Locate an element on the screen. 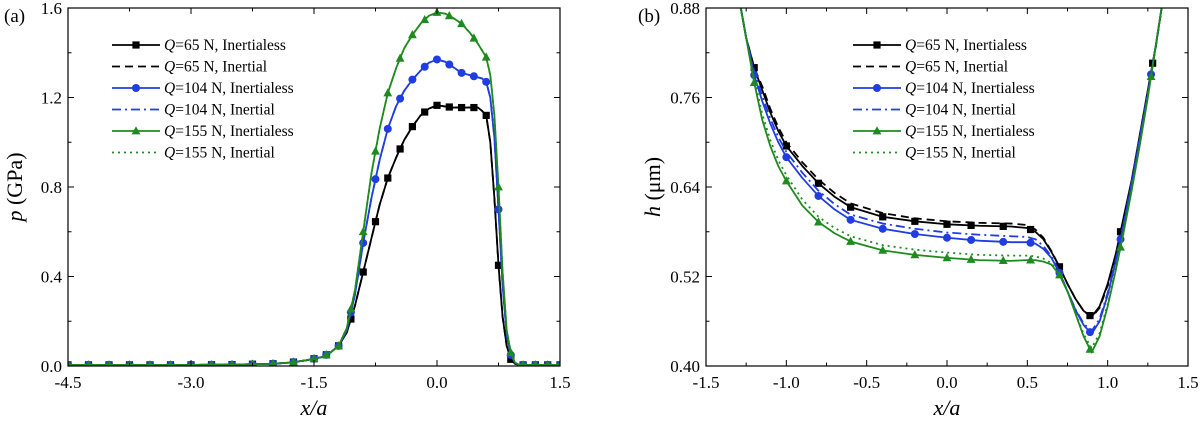  y-tick-label: 0.0 is located at coordinates (51, 366).